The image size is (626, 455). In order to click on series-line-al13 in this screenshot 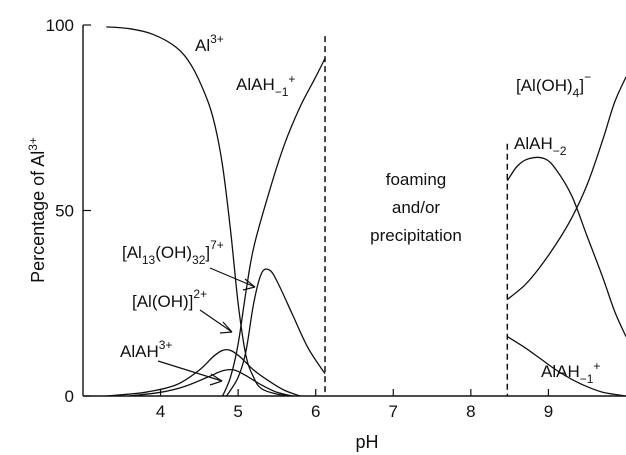, I will do `click(275, 332)`.